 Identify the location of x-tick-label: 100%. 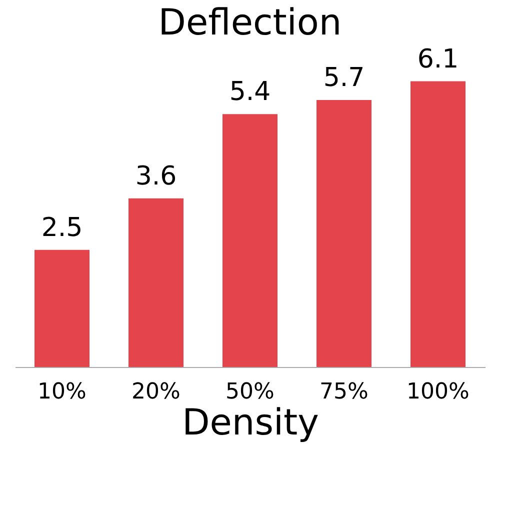
(438, 392).